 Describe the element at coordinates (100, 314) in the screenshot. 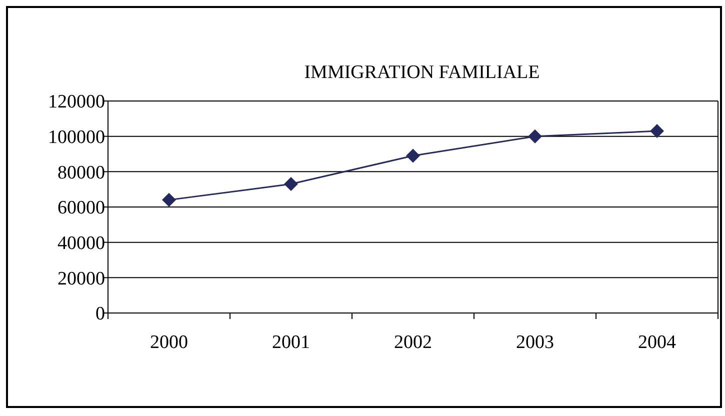

I see `y-tick-label: 0` at that location.